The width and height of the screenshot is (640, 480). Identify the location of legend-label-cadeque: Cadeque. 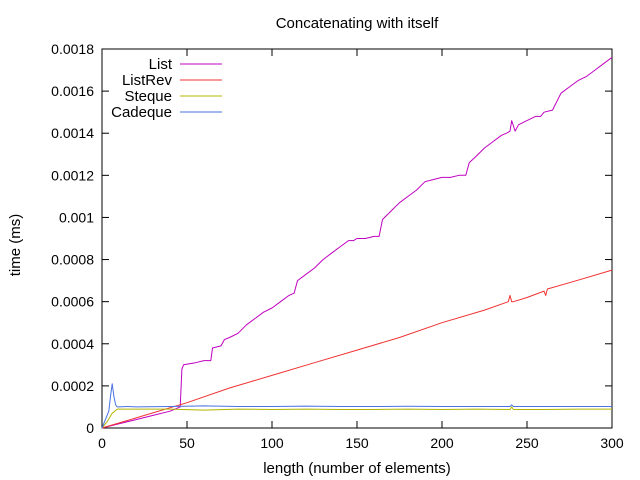
(141, 112).